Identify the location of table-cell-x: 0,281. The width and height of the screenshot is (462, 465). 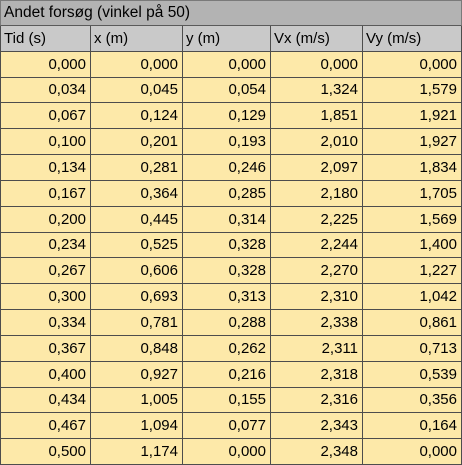
(137, 168).